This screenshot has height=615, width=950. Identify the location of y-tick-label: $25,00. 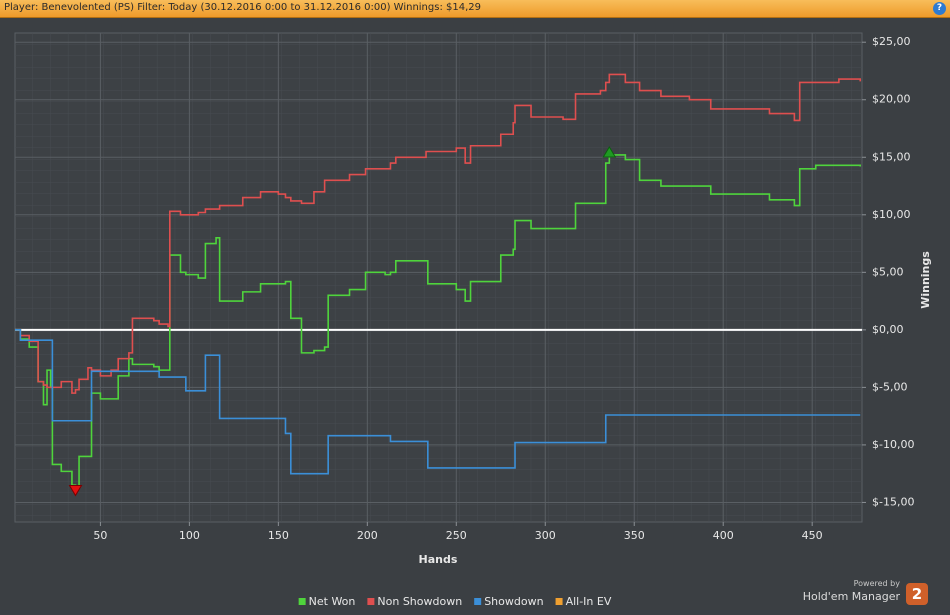
(891, 41).